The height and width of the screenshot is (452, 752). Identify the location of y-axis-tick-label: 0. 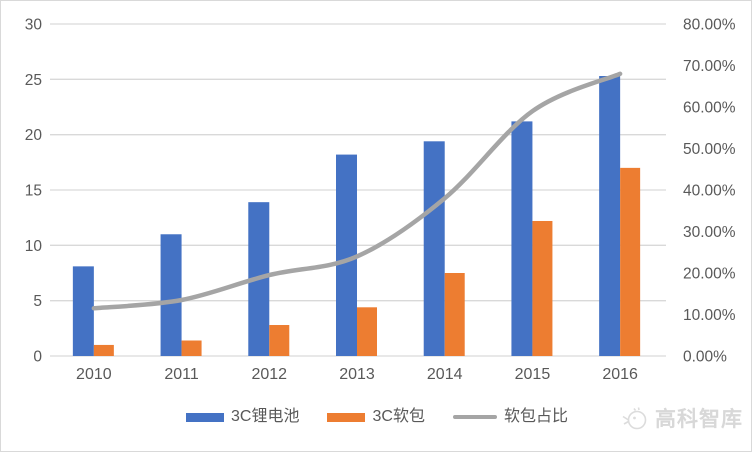
(37, 357).